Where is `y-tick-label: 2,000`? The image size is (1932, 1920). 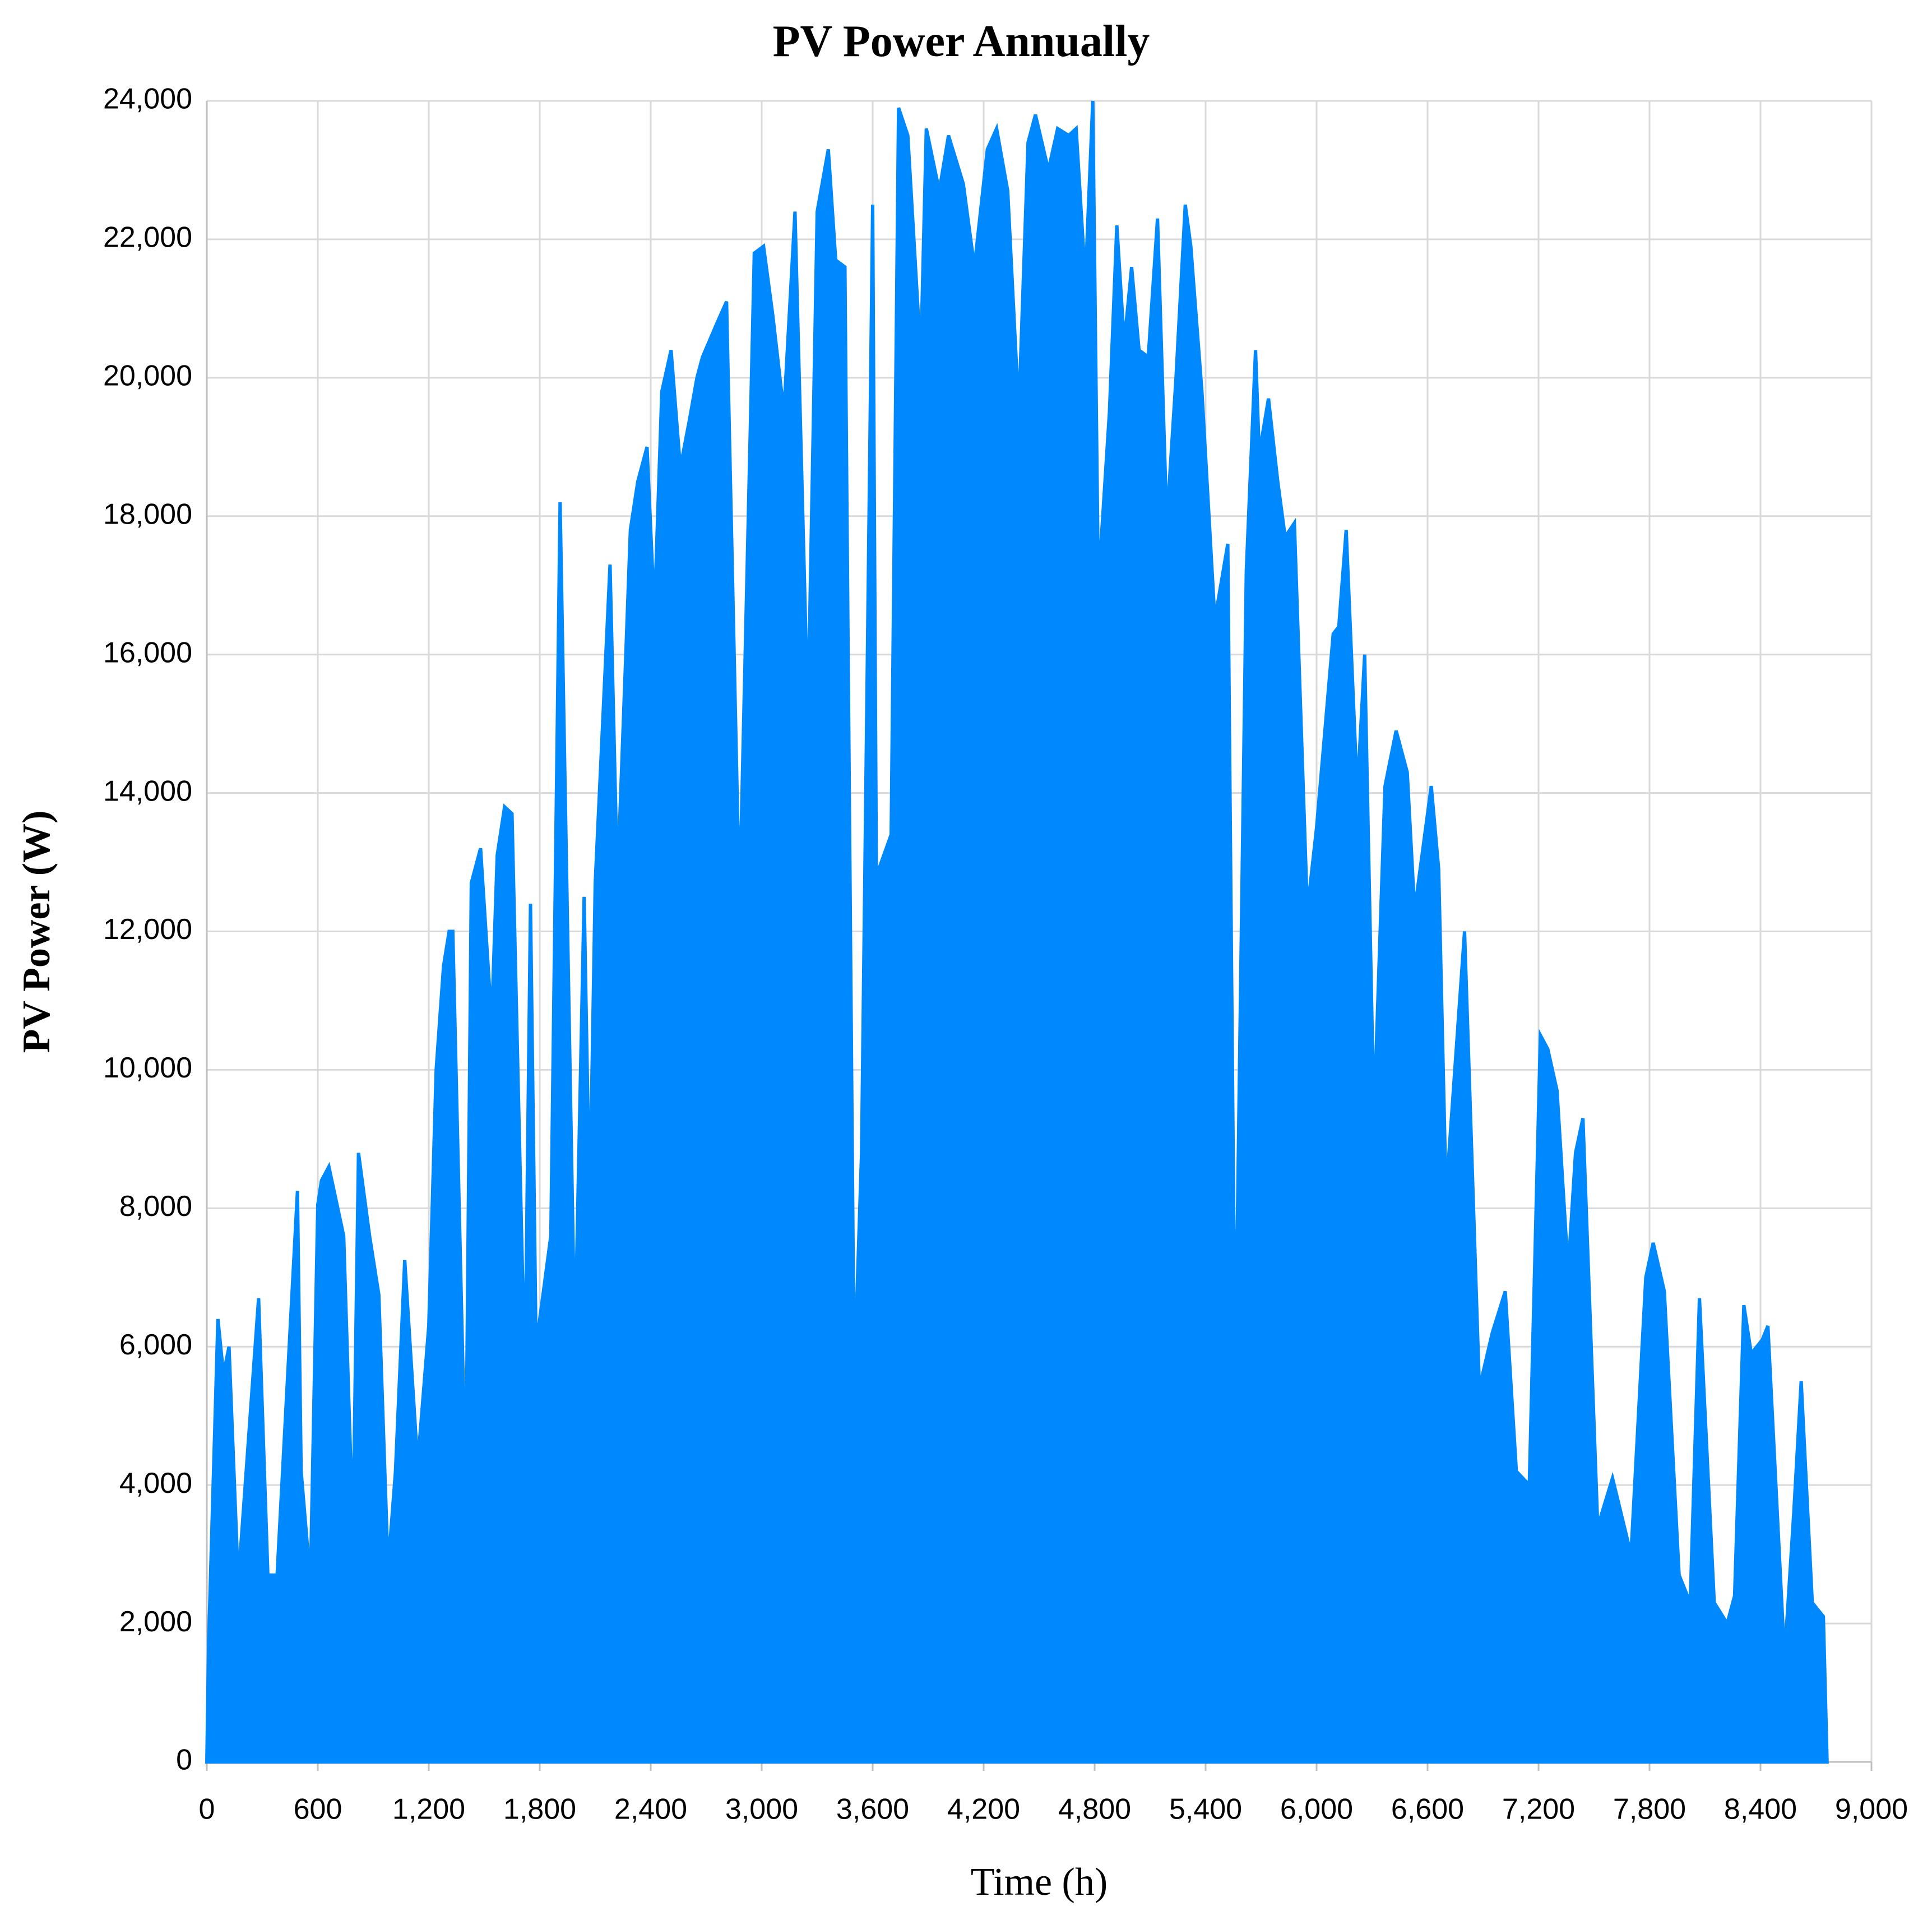 y-tick-label: 2,000 is located at coordinates (155, 1622).